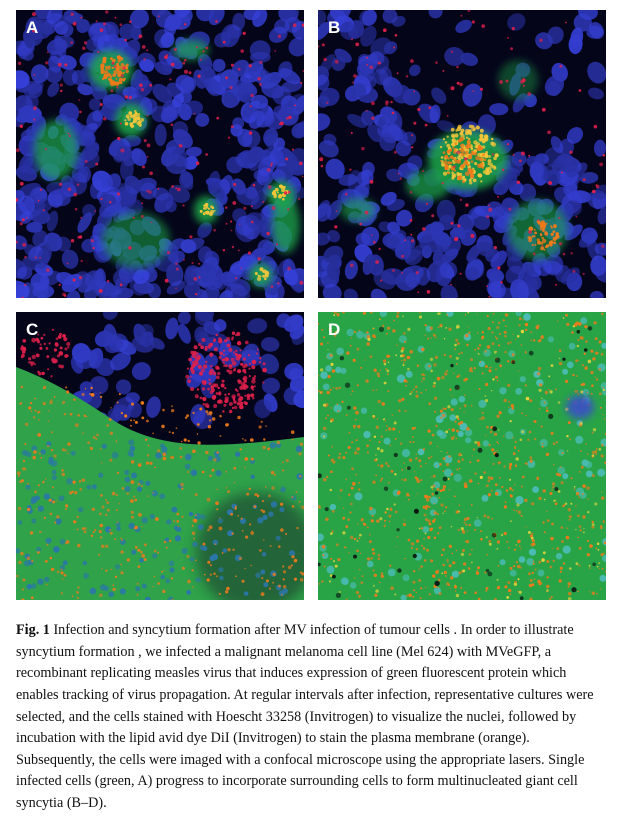  I want to click on panel-letter-b: B, so click(334, 27).